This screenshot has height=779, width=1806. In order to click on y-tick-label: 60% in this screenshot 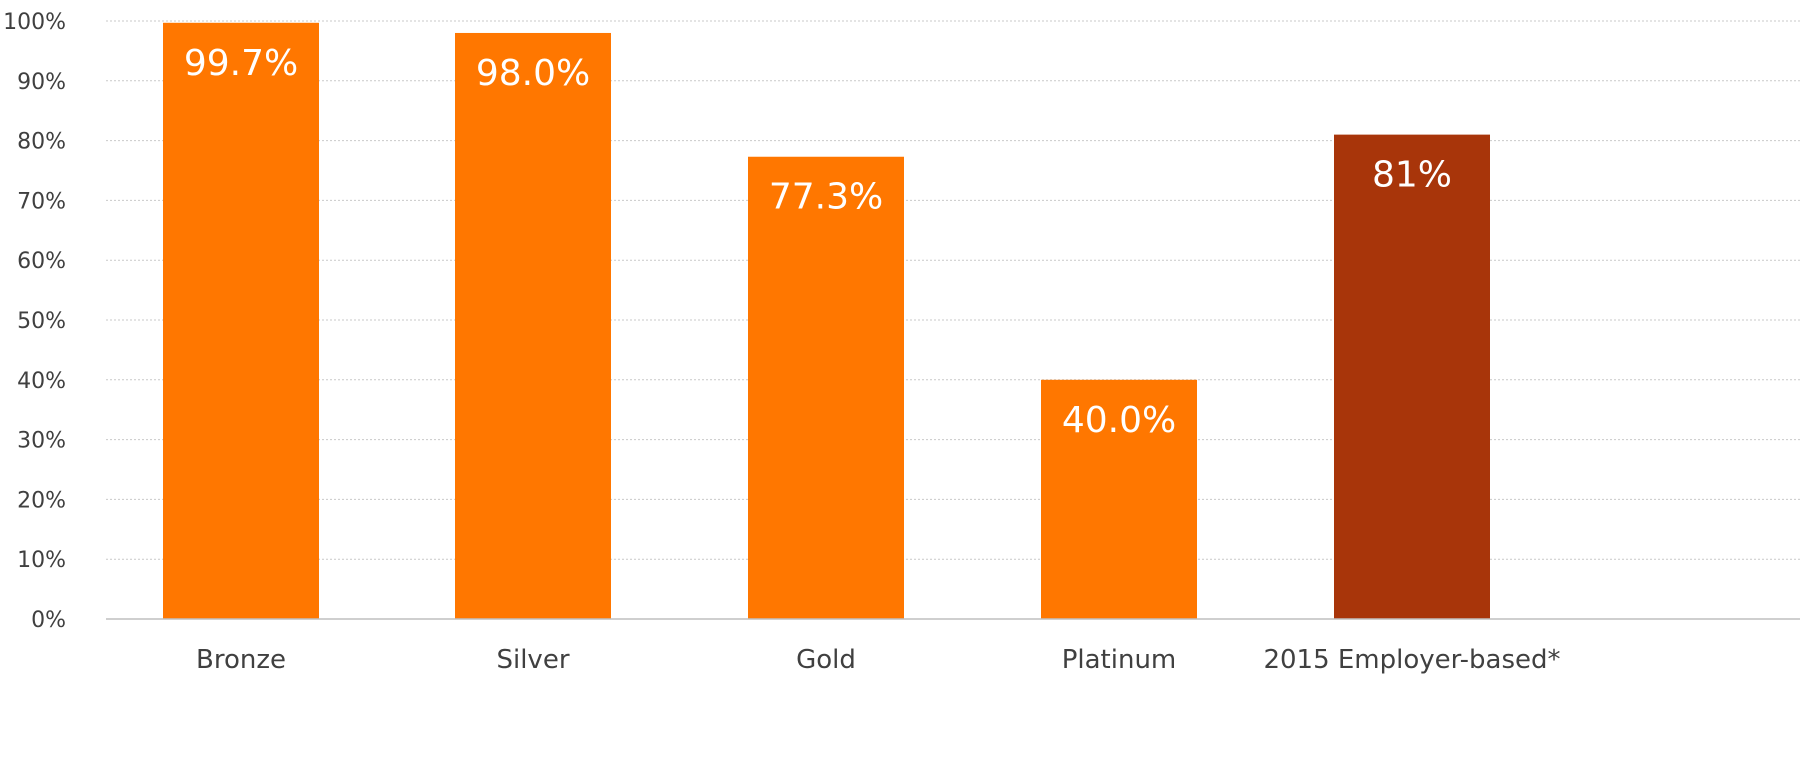, I will do `click(41, 261)`.